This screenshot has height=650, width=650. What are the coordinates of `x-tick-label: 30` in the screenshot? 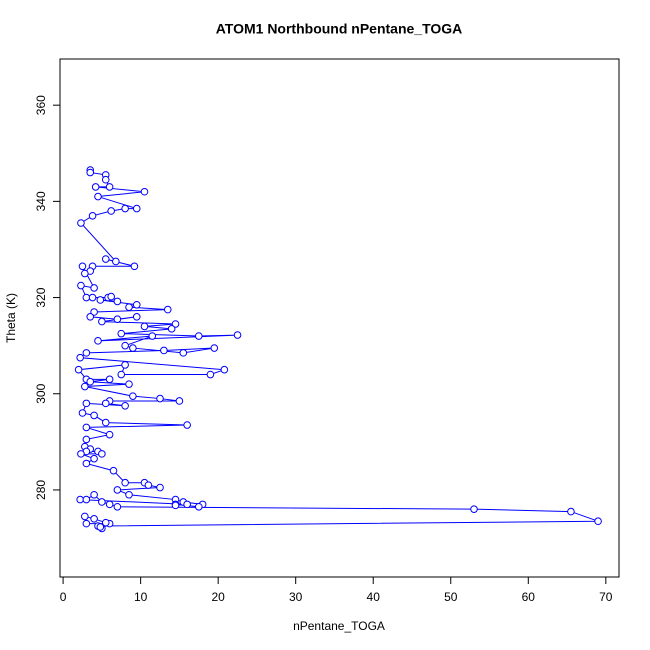 It's located at (296, 597).